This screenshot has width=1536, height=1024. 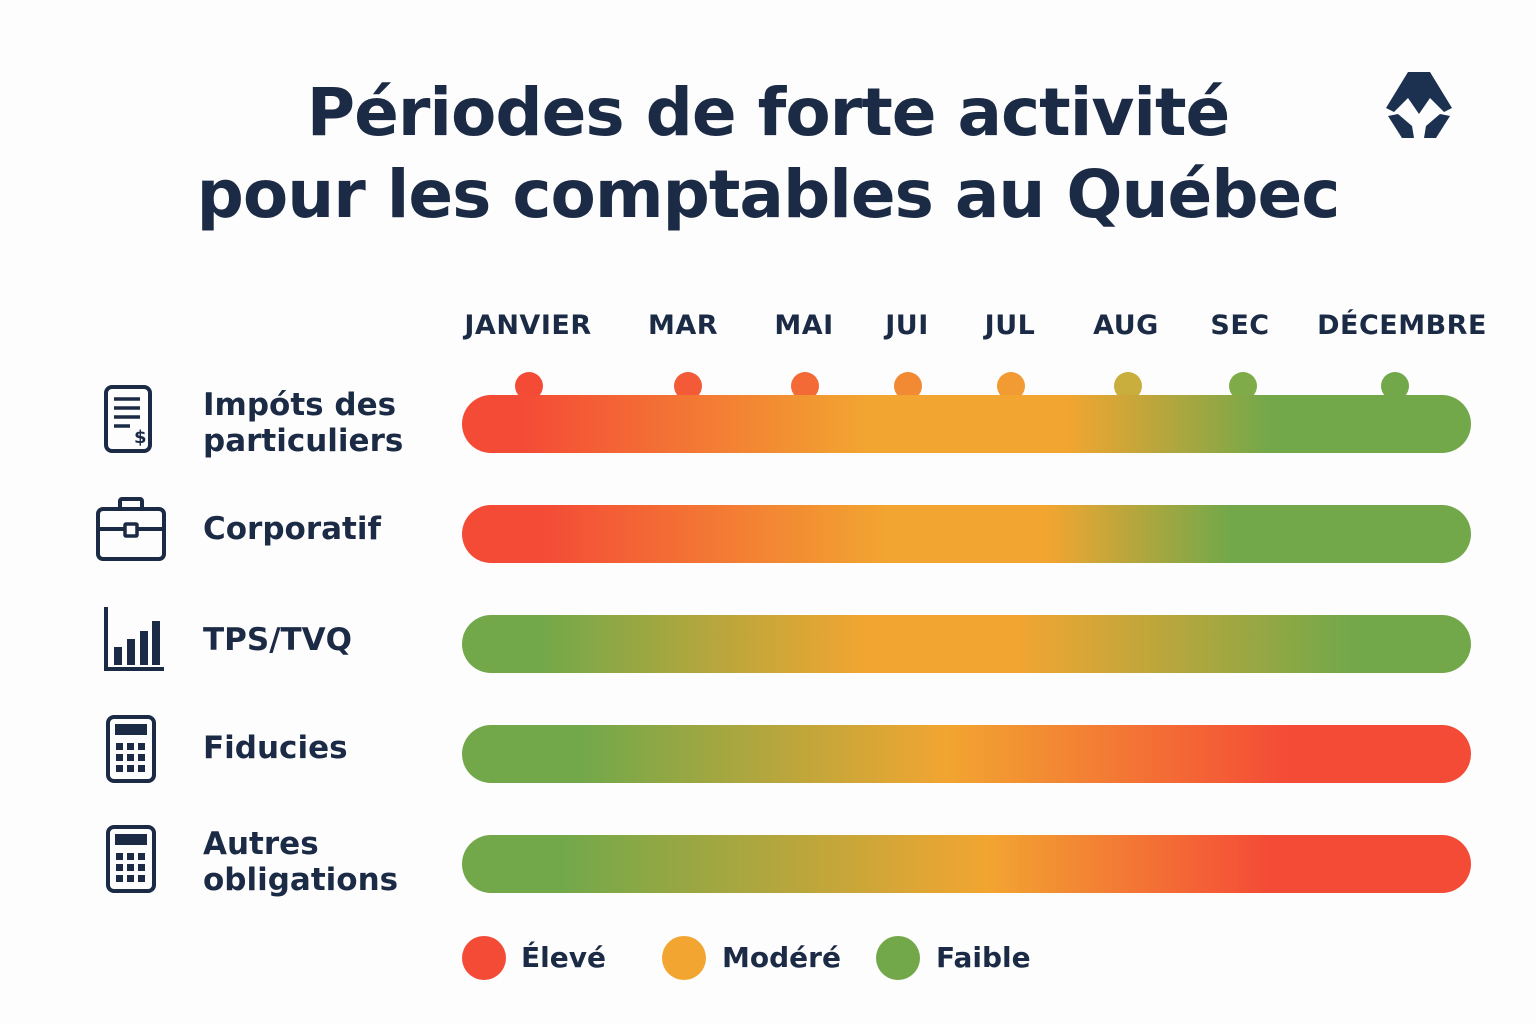 I want to click on month-label: MAI, so click(x=804, y=325).